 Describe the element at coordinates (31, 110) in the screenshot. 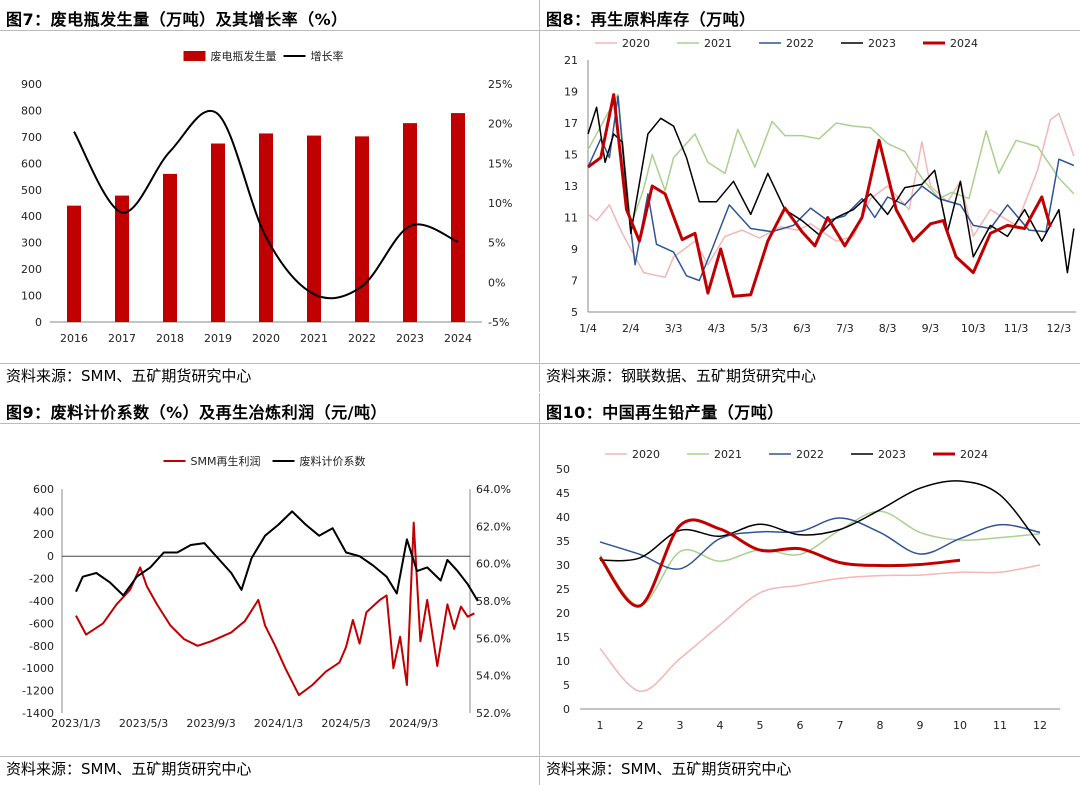

I see `y-tick-label: 800` at that location.